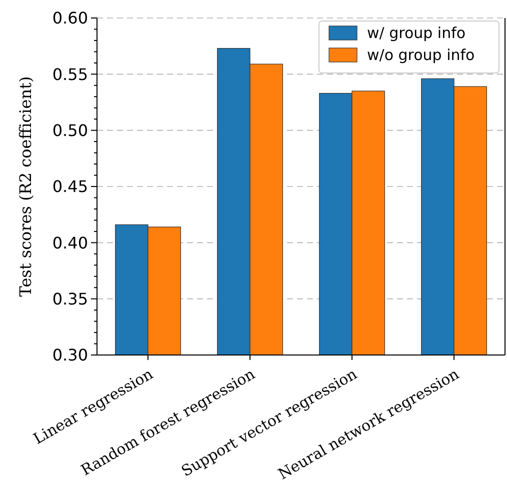 The image size is (507, 501). I want to click on y-axis-title: Test scores (R2 coefficient), so click(25, 186).